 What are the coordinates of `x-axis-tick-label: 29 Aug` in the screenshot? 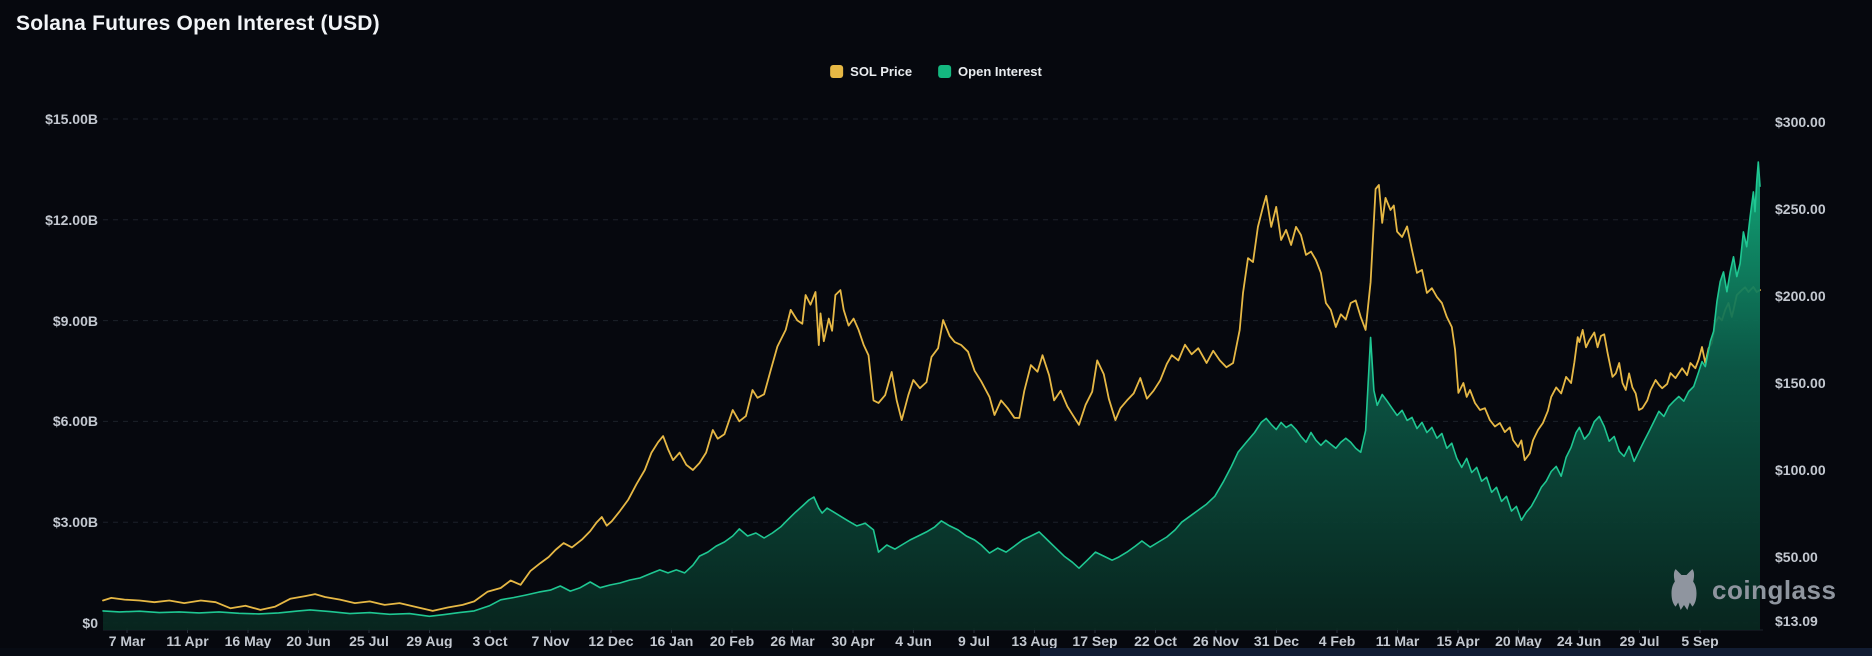 It's located at (429, 641).